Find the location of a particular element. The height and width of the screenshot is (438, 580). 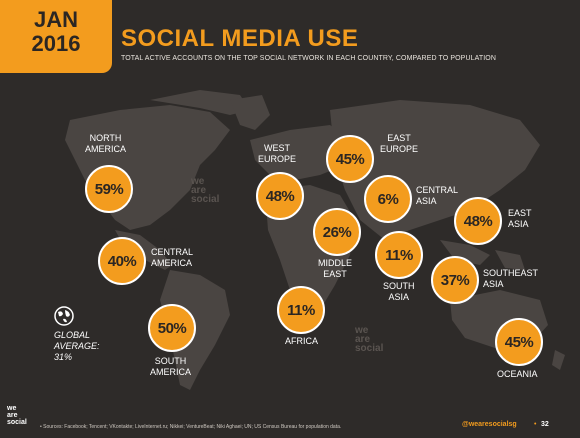

region-label-east-asia: EAST ASIA is located at coordinates (520, 218).